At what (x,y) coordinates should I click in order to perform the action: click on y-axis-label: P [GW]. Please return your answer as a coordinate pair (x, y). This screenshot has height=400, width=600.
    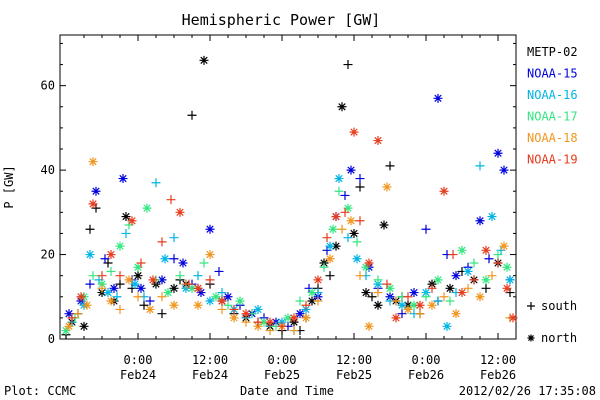
    Looking at the image, I should click on (9, 186).